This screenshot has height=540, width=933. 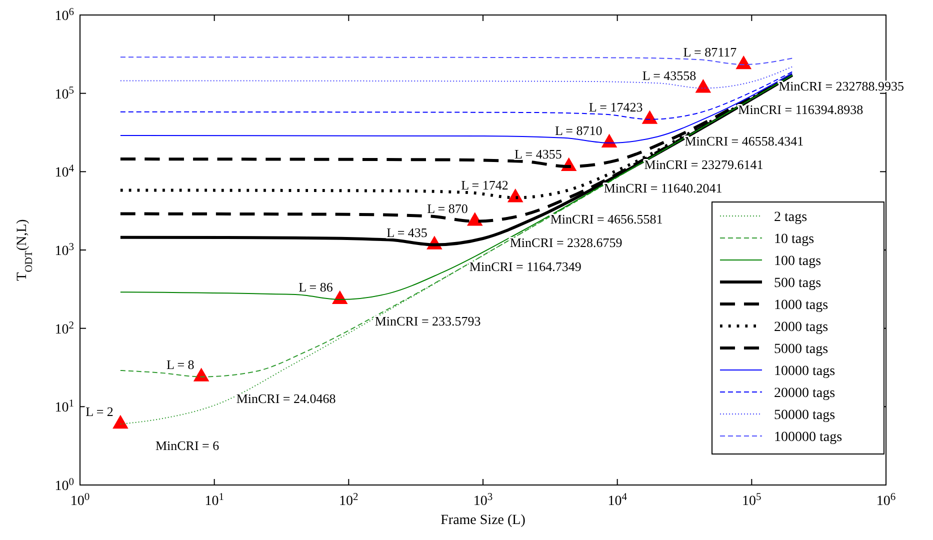 What do you see at coordinates (578, 130) in the screenshot?
I see `annotation: L = 8710` at bounding box center [578, 130].